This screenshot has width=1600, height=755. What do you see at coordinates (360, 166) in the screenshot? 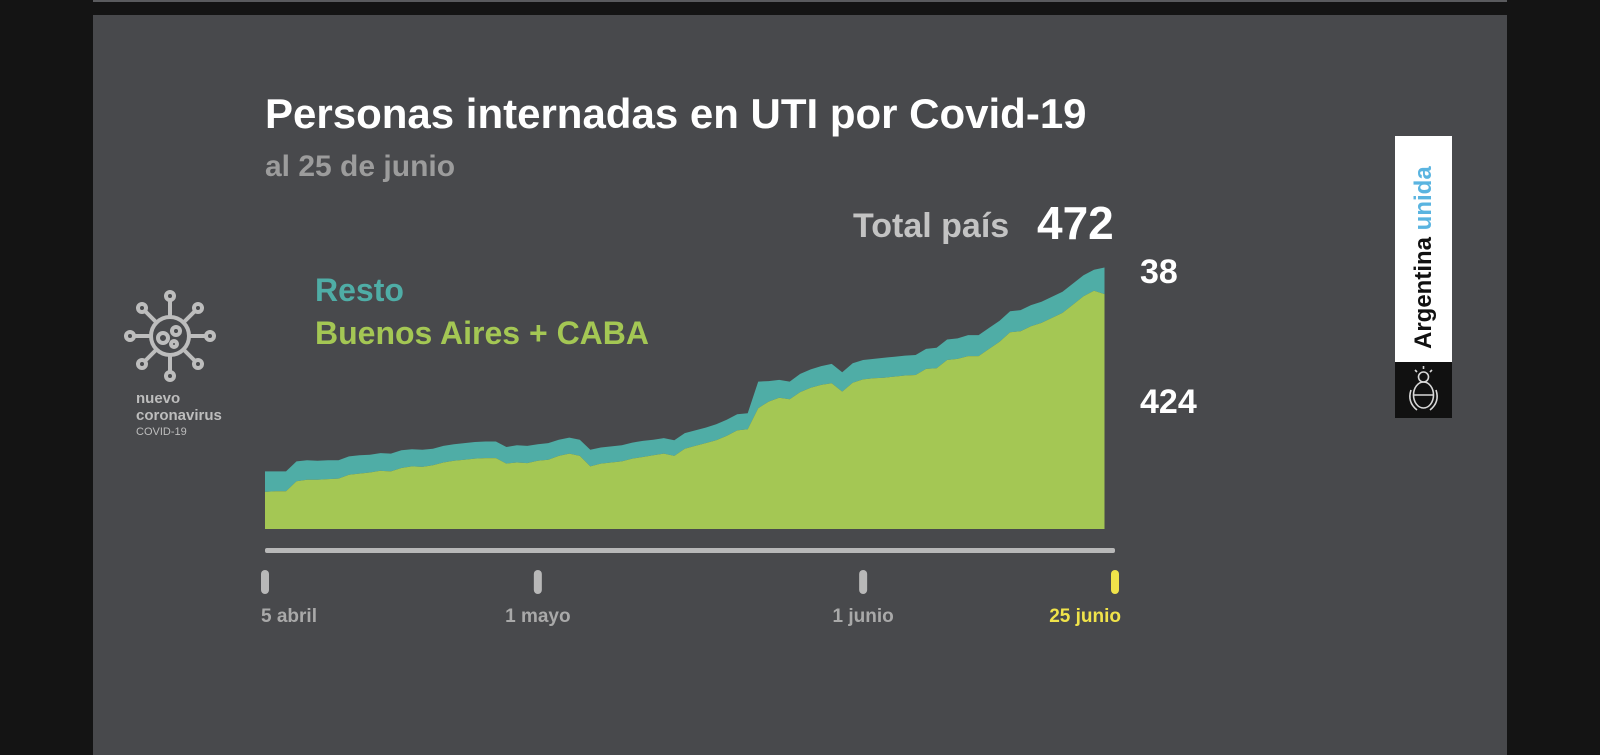
I see `chart-subtitle: al 25 de junio` at bounding box center [360, 166].